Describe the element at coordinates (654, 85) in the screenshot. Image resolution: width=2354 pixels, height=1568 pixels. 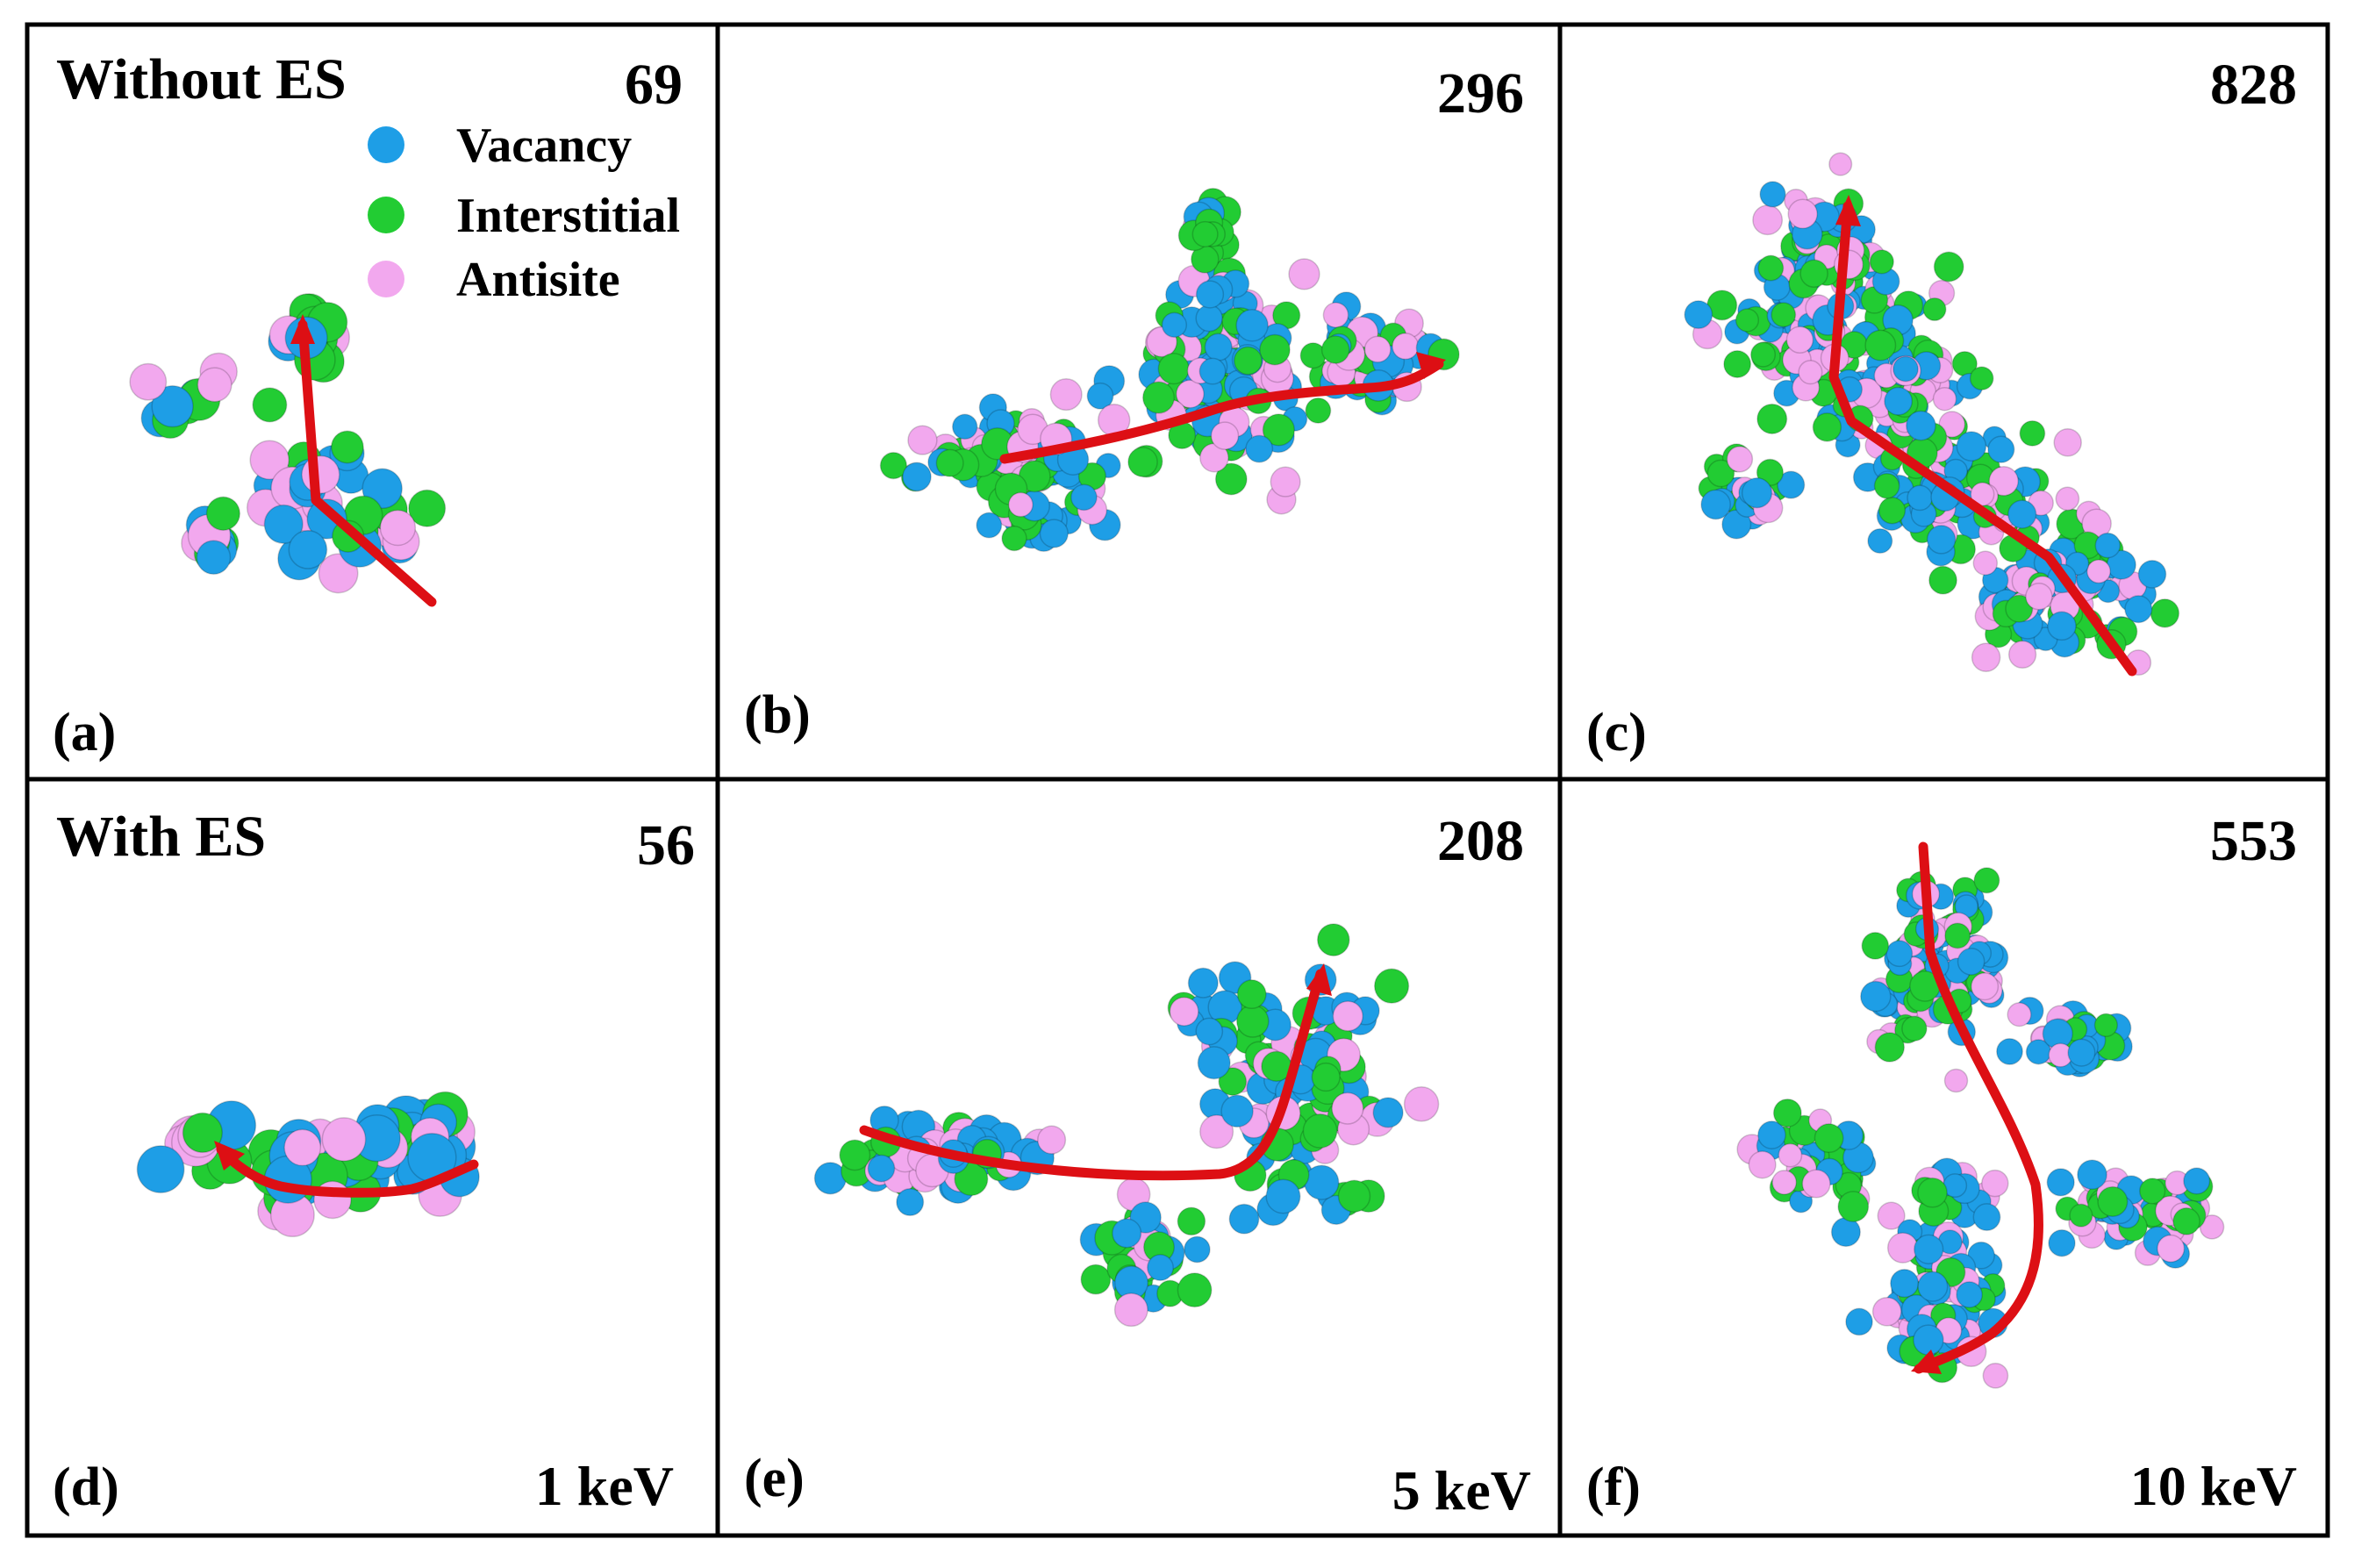
I see `panel-a-count: 69` at that location.